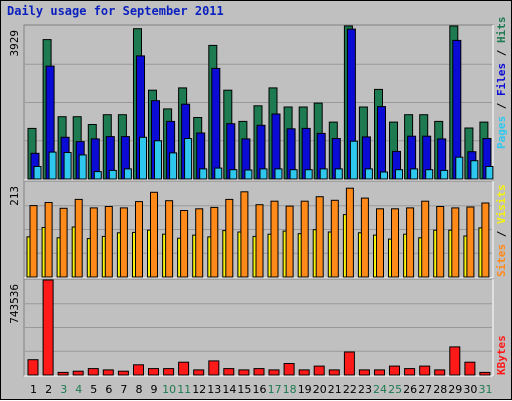  I want to click on x-axis-label: 30, so click(470, 389).